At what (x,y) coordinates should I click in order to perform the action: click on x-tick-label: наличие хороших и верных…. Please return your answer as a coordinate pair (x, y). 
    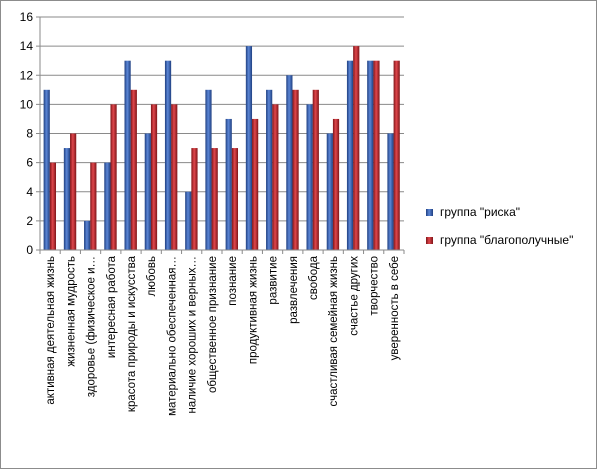
    Looking at the image, I should click on (193, 335).